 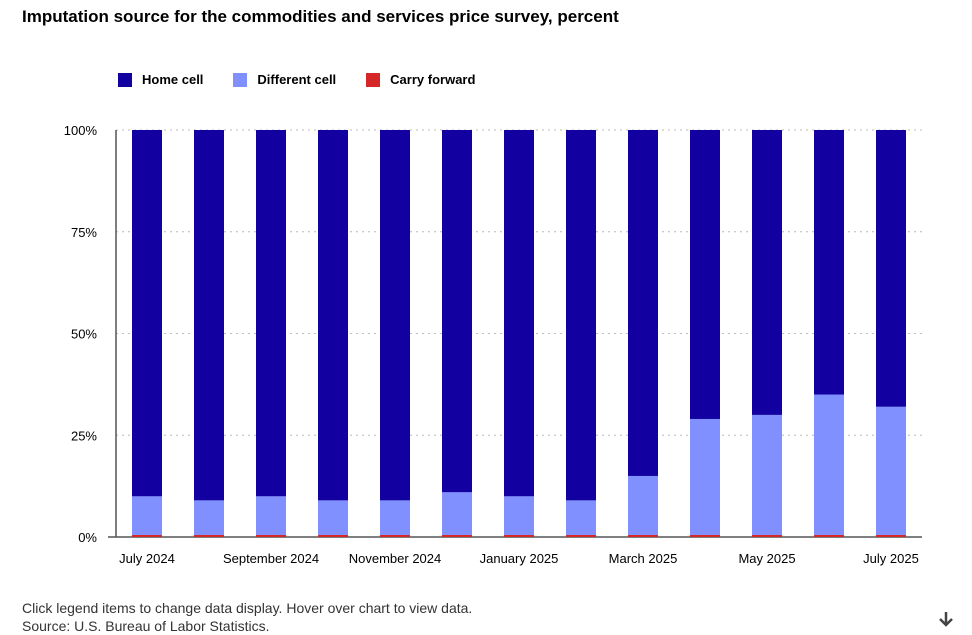 I want to click on y-tick-label: 50%, so click(x=84, y=334).